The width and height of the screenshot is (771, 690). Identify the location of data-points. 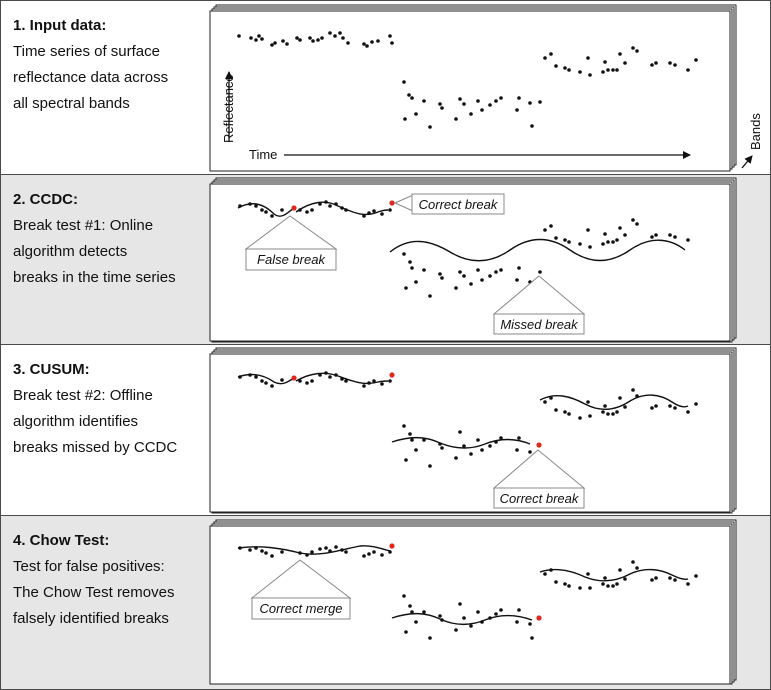
(468, 419).